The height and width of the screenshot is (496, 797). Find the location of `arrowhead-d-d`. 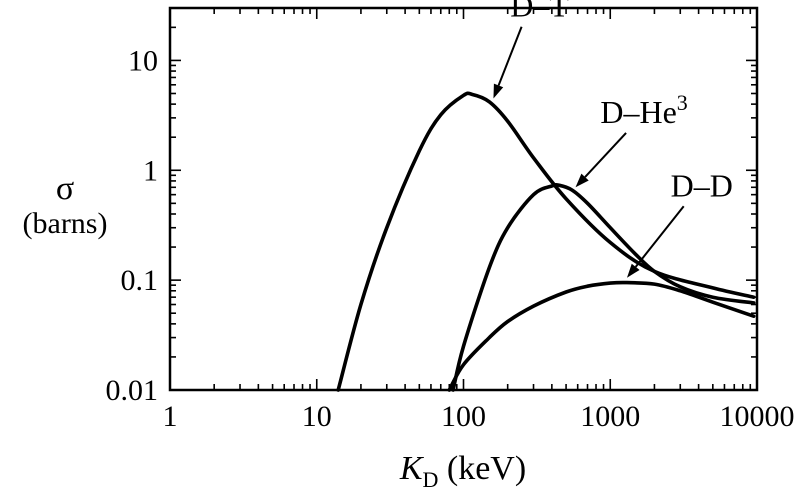

arrowhead-d-d is located at coordinates (633, 270).